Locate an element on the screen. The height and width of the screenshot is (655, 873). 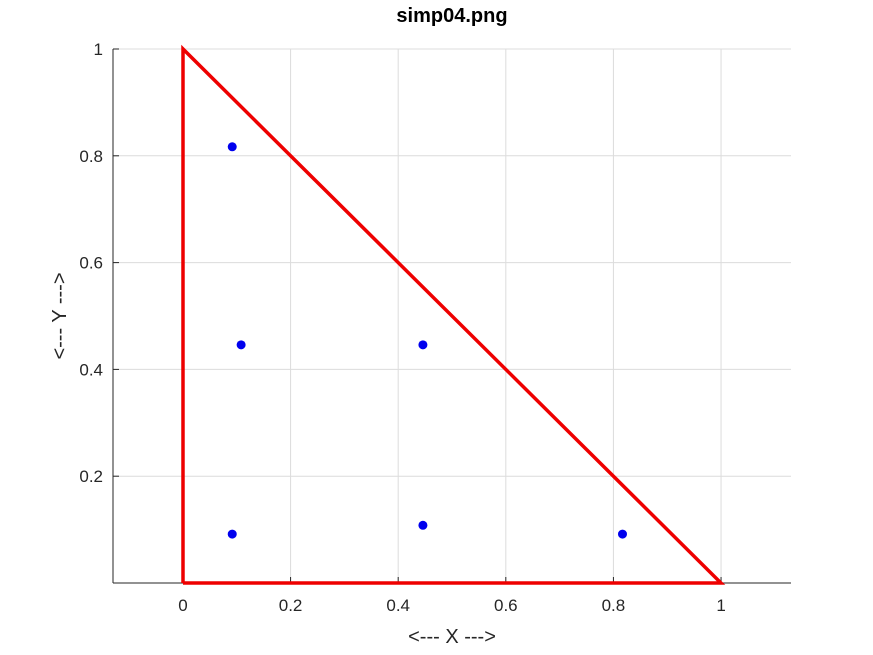
x-tick-label: 0.8 is located at coordinates (614, 605).